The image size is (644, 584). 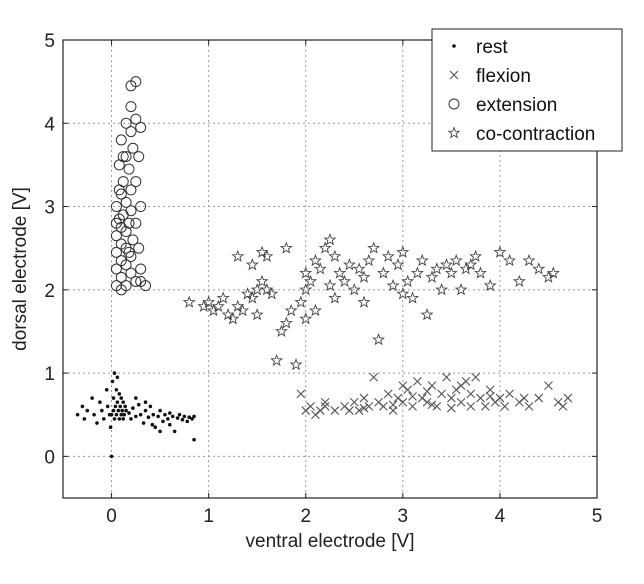 What do you see at coordinates (305, 516) in the screenshot?
I see `x-tick-label: 2` at bounding box center [305, 516].